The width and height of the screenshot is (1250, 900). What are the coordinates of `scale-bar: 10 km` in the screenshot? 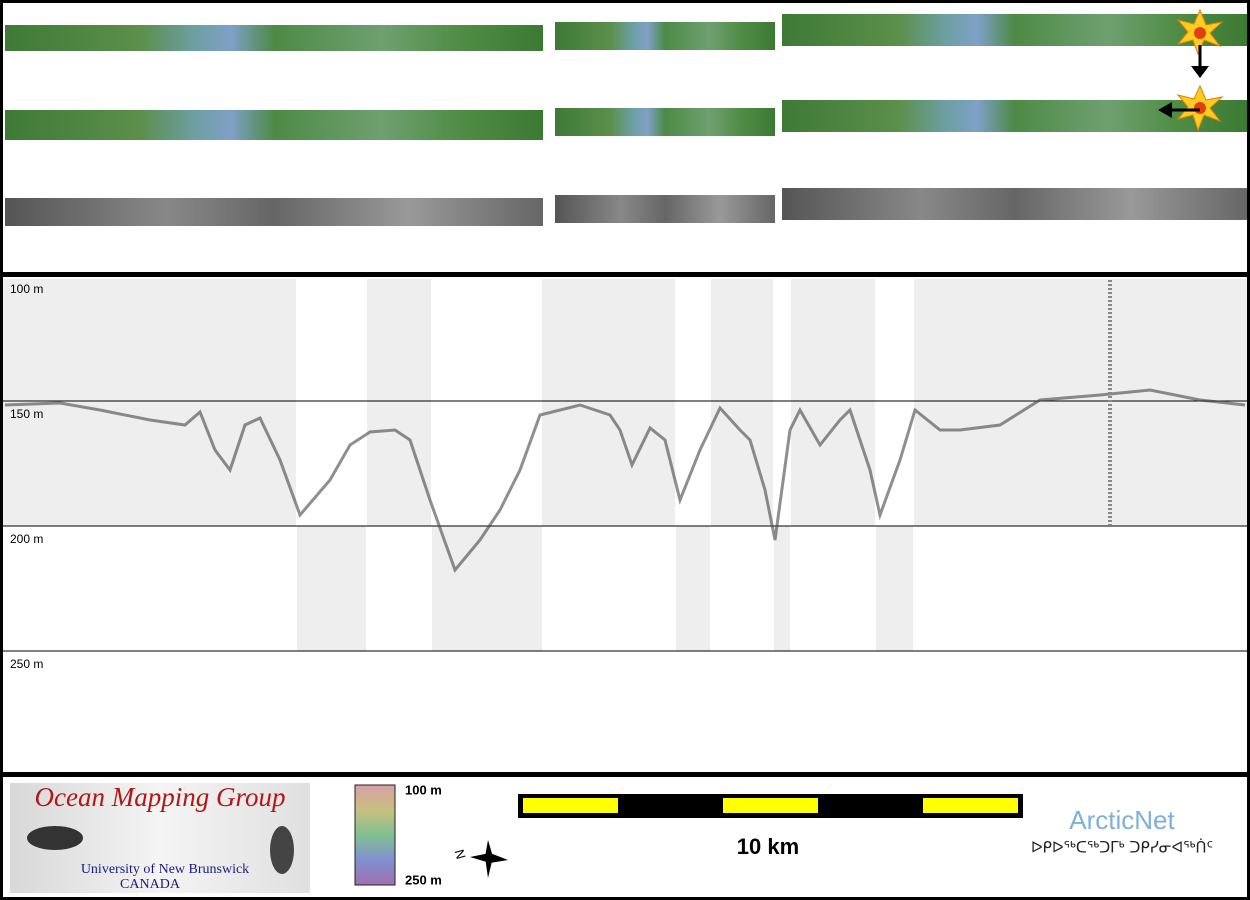 It's located at (770, 826).